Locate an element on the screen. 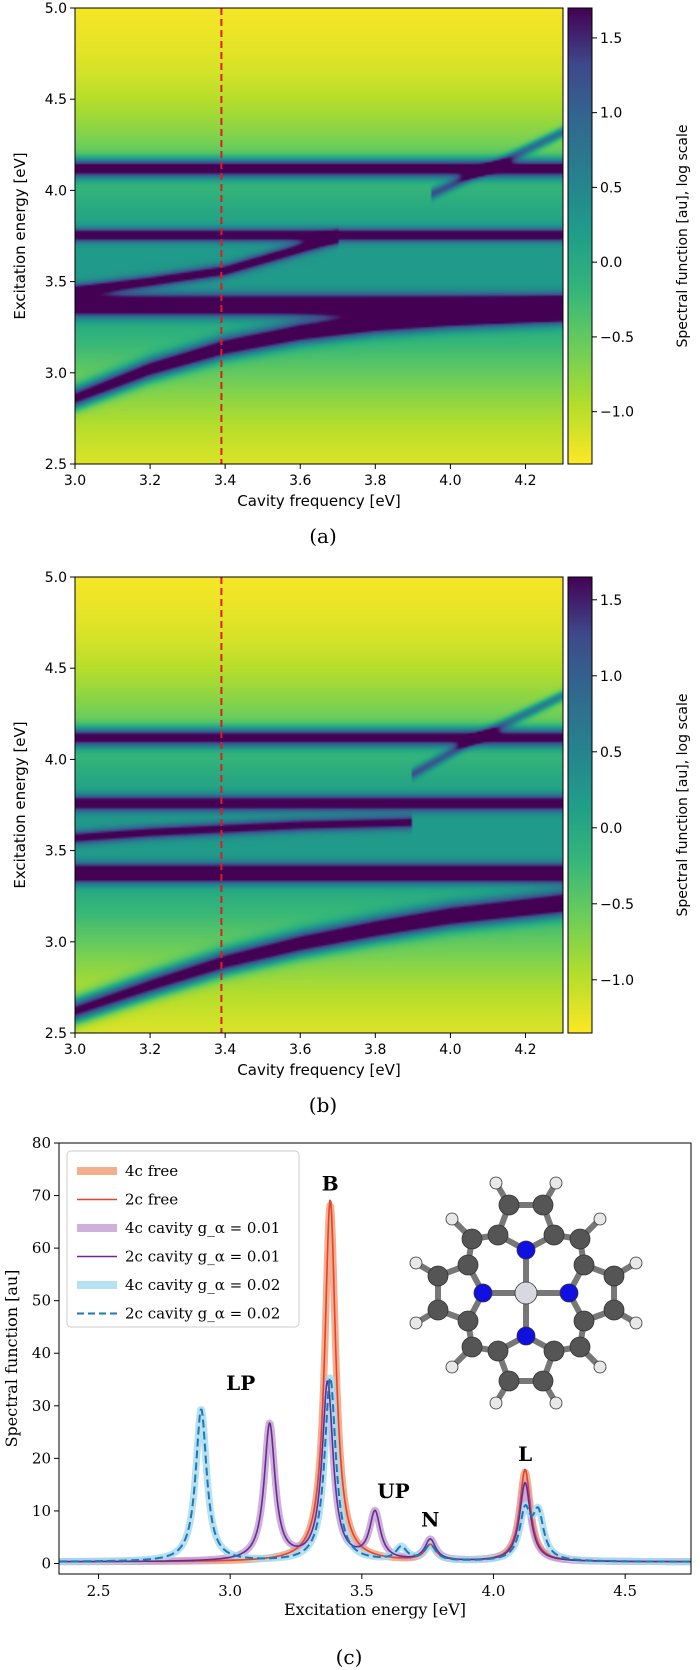 Image resolution: width=700 pixels, height=1670 pixels. x-axis-label: Cavity frequency [eV] is located at coordinates (318, 501).